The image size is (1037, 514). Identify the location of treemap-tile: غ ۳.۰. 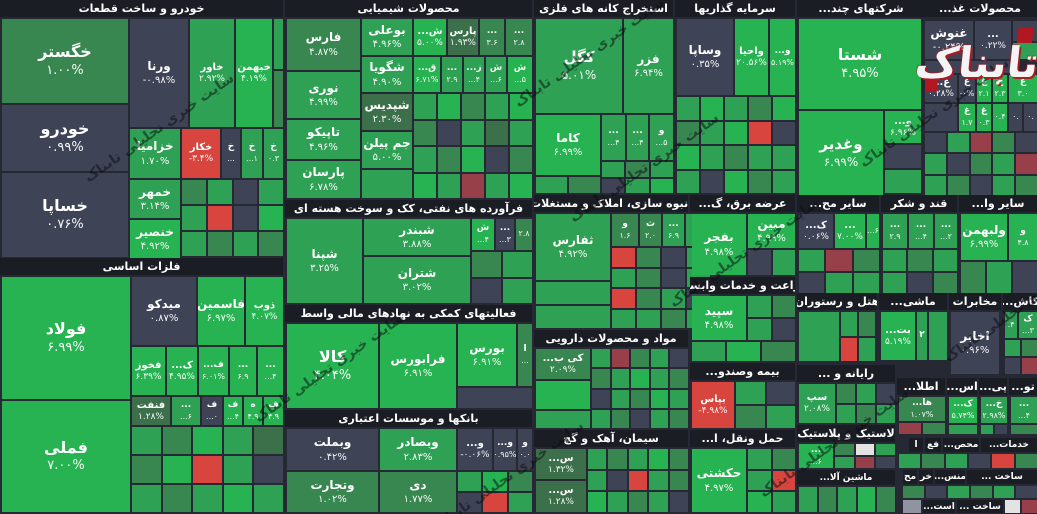
(1023, 88).